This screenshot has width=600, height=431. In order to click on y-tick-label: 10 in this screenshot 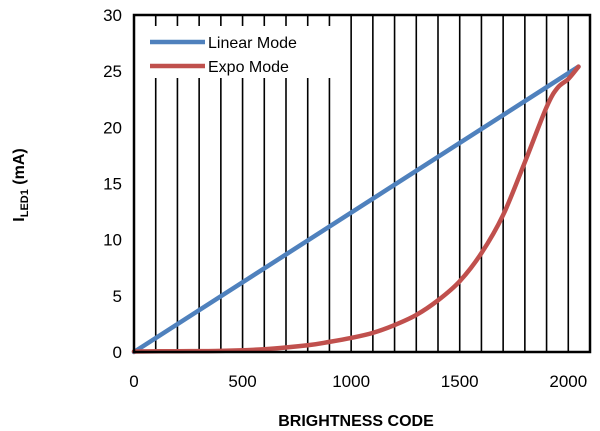, I will do `click(112, 240)`.